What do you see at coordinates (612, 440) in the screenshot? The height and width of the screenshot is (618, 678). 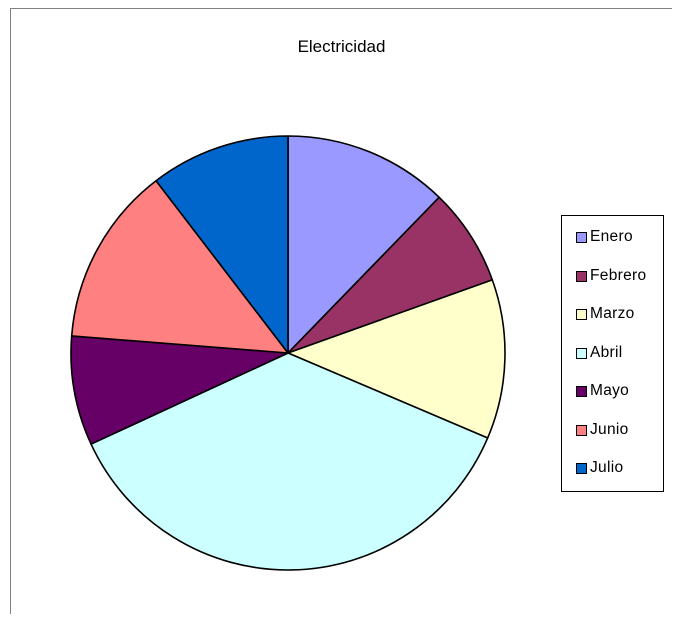 I see `legend-item-junio: Junio` at bounding box center [612, 440].